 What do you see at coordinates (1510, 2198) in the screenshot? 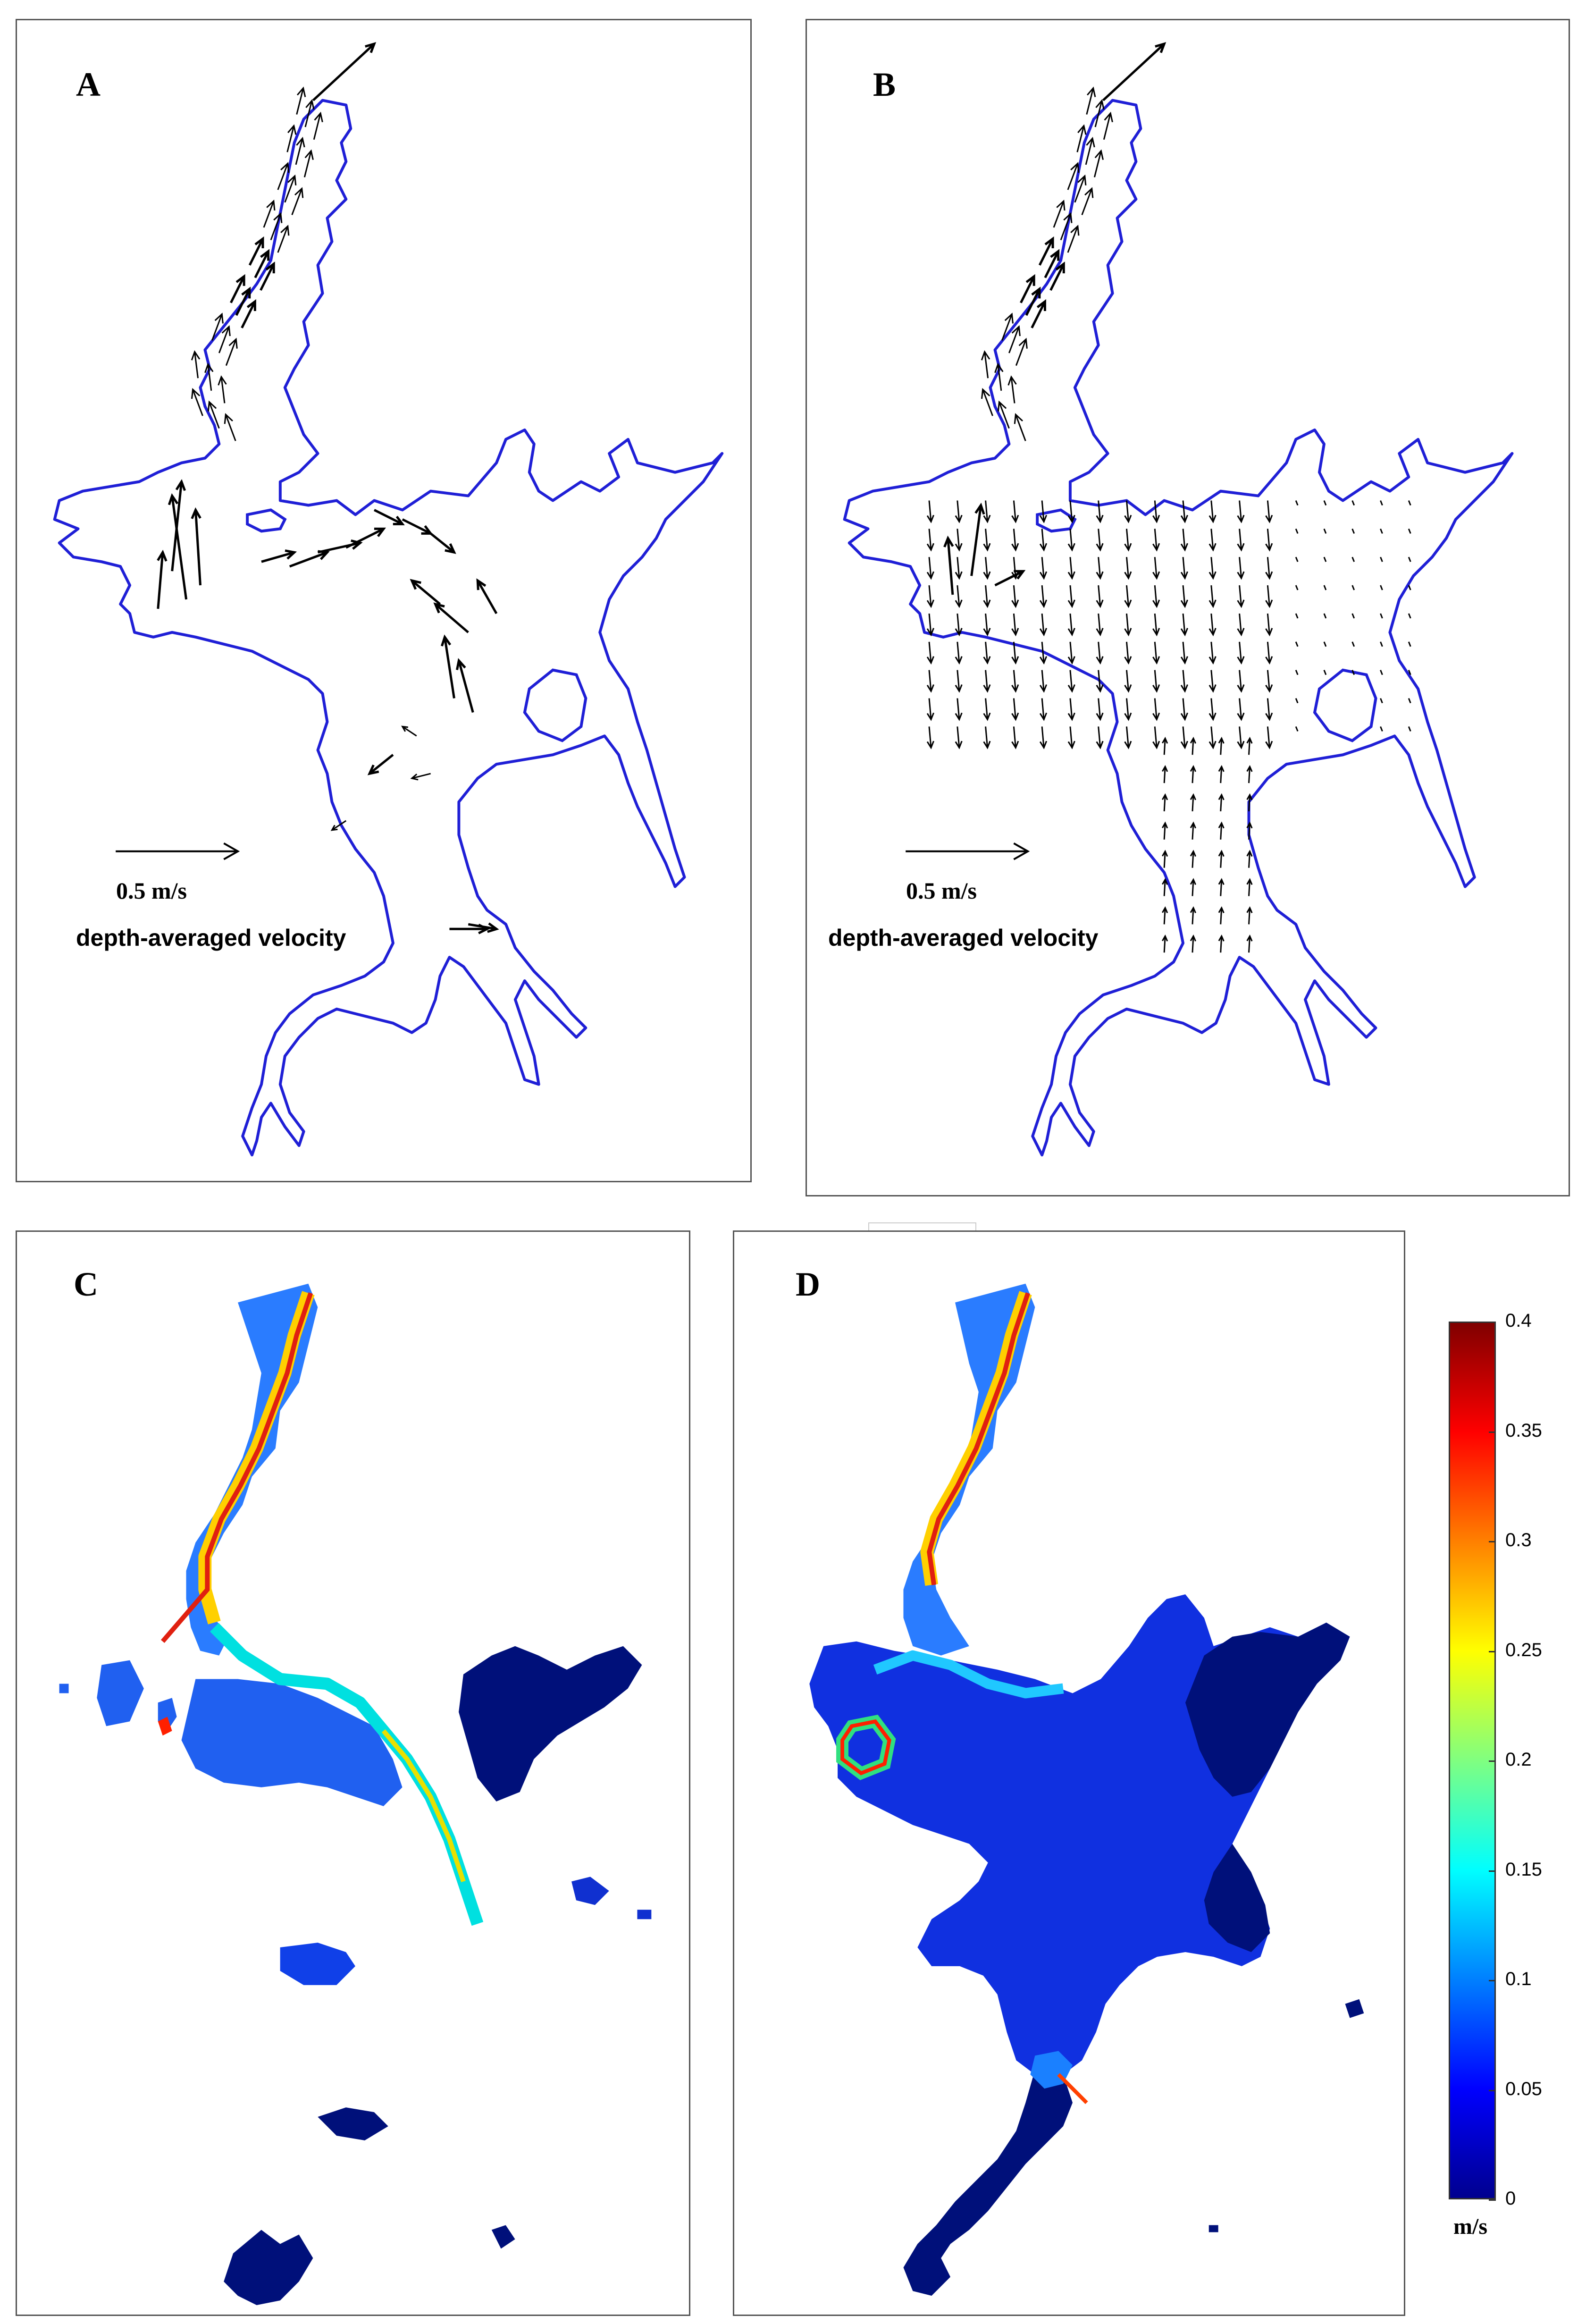
I see `colorbar-tick-label: 0` at bounding box center [1510, 2198].